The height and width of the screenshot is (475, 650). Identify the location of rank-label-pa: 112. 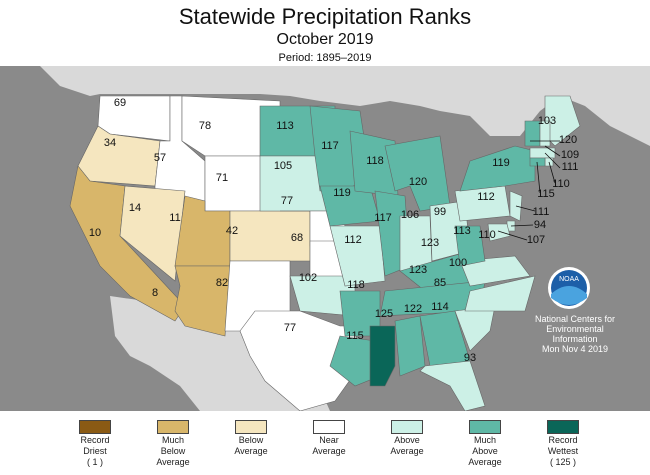
(486, 197).